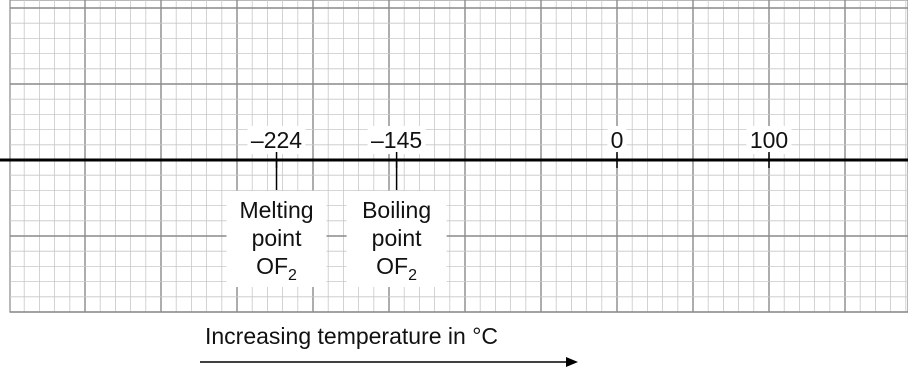 The width and height of the screenshot is (908, 367). I want to click on melting-point-label-backing, so click(276, 239).